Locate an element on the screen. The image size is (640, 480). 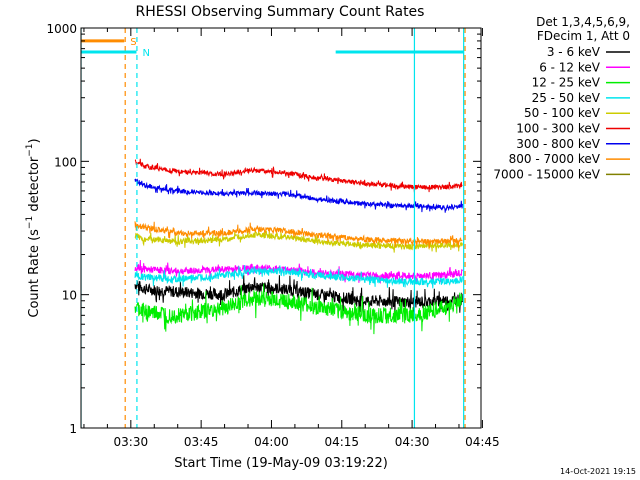
legend-label: 50 - 100 keV is located at coordinates (562, 113).